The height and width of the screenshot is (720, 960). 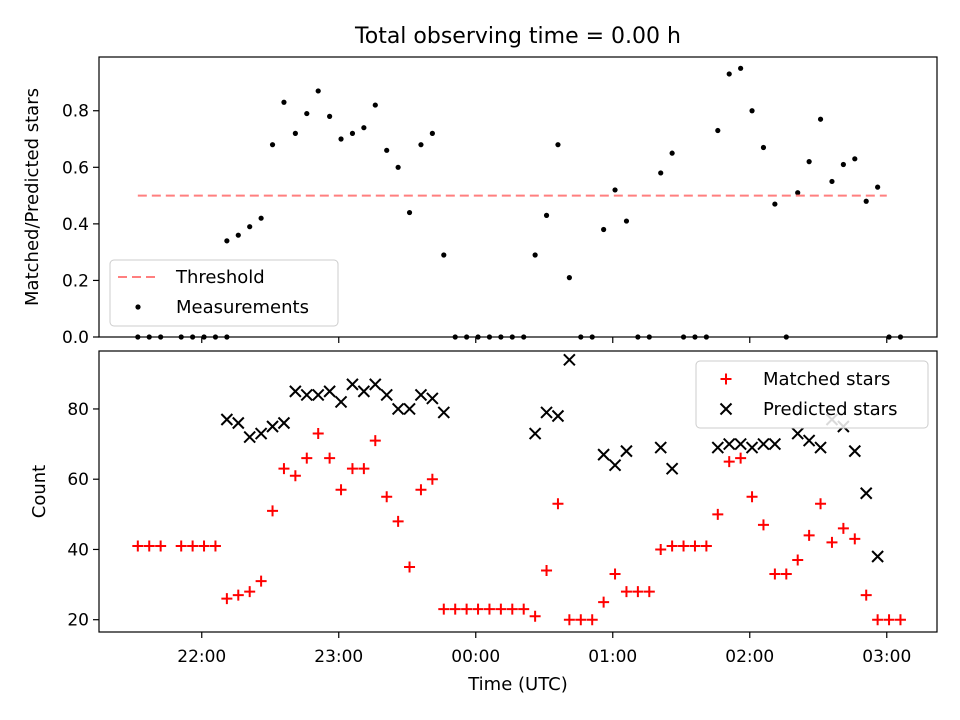 I want to click on y-tick-label: 0.2, so click(x=75, y=281).